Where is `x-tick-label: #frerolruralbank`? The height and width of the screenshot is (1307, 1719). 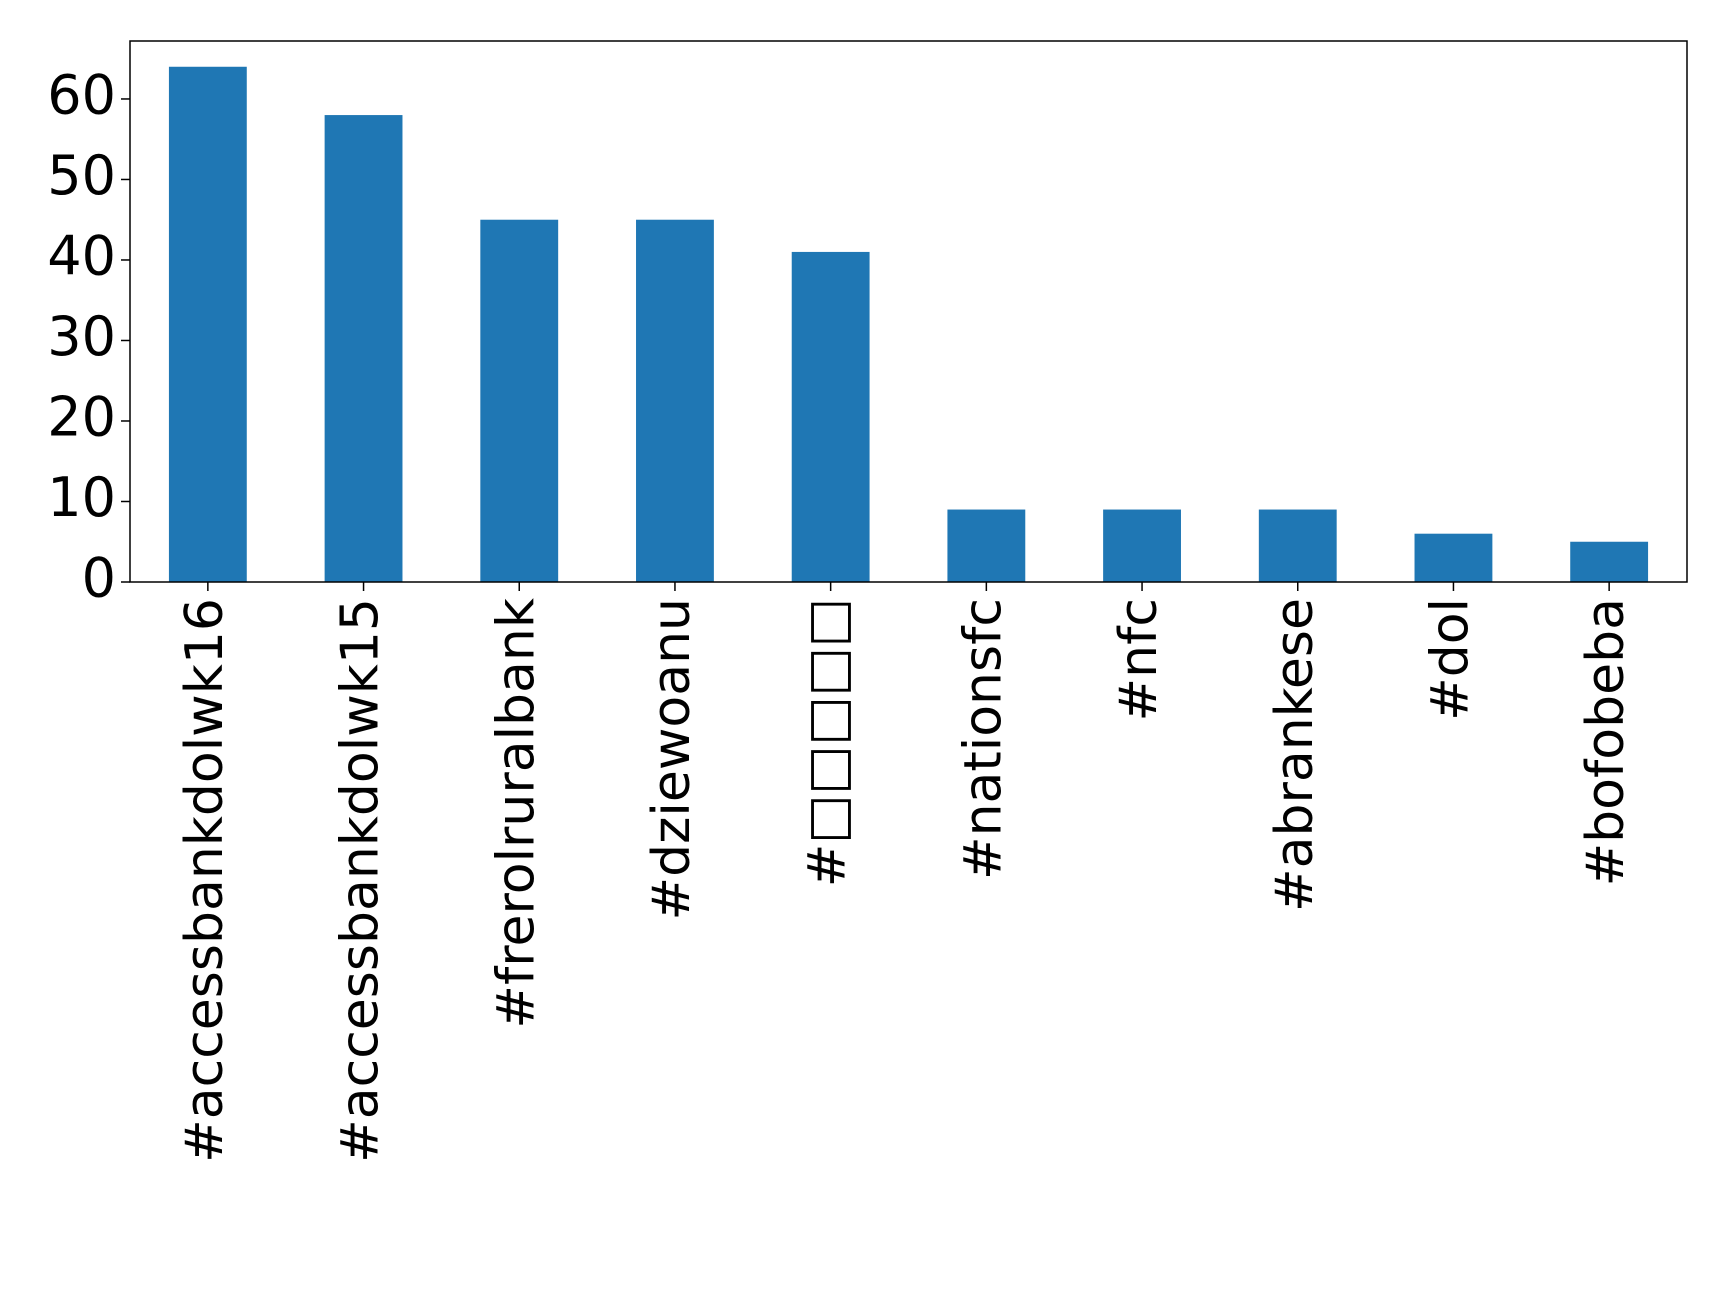 x-tick-label: #frerolruralbank is located at coordinates (516, 813).